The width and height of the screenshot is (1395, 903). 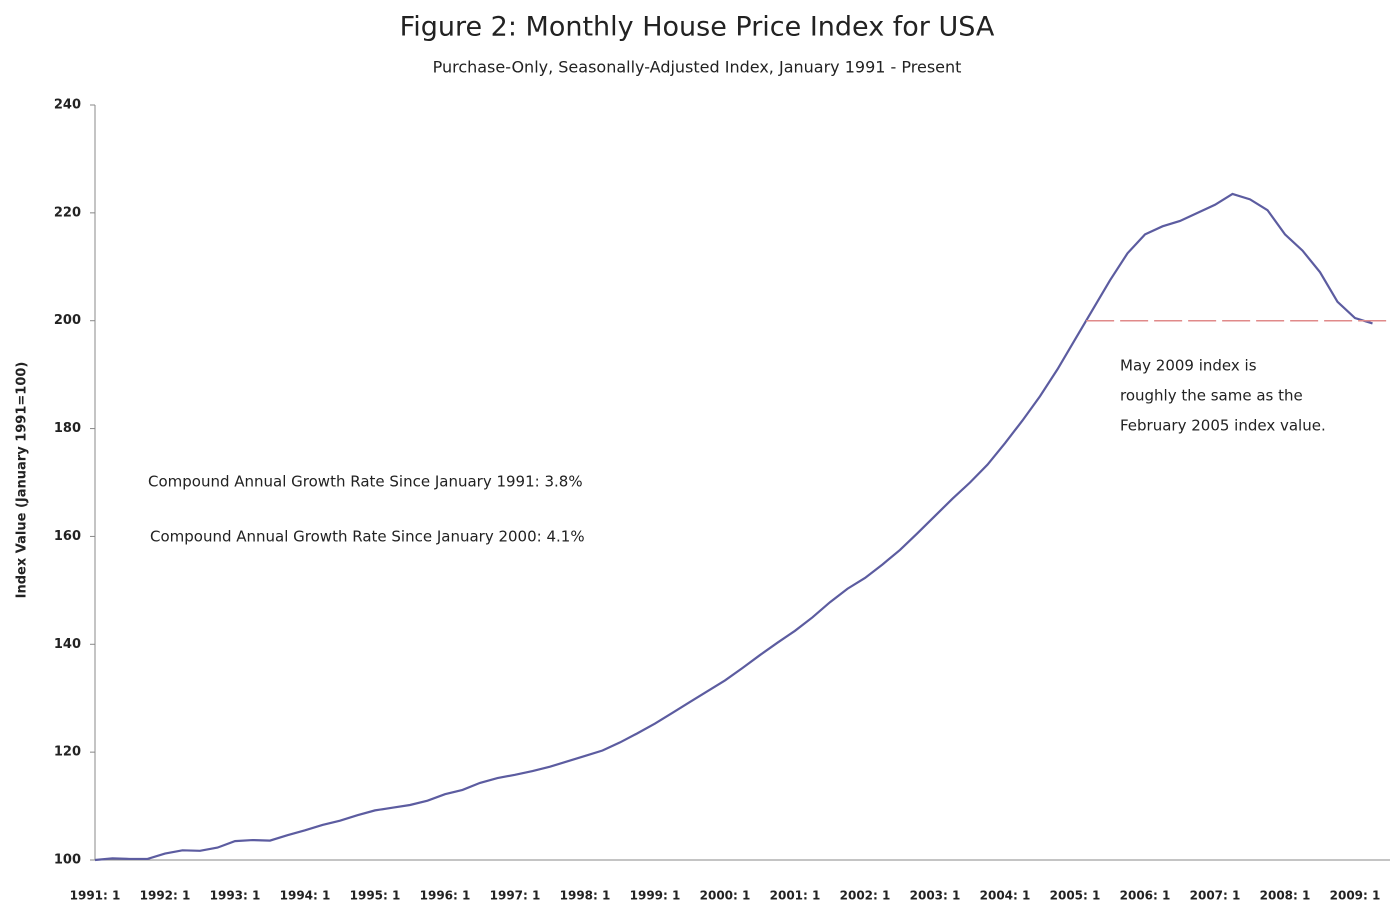 I want to click on x-tick-label: 1992: 1, so click(x=165, y=896).